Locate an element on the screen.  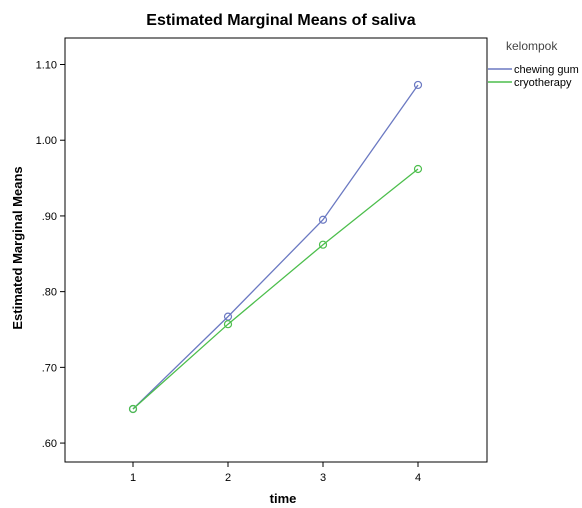
y-tick-label: .60 is located at coordinates (49, 444).